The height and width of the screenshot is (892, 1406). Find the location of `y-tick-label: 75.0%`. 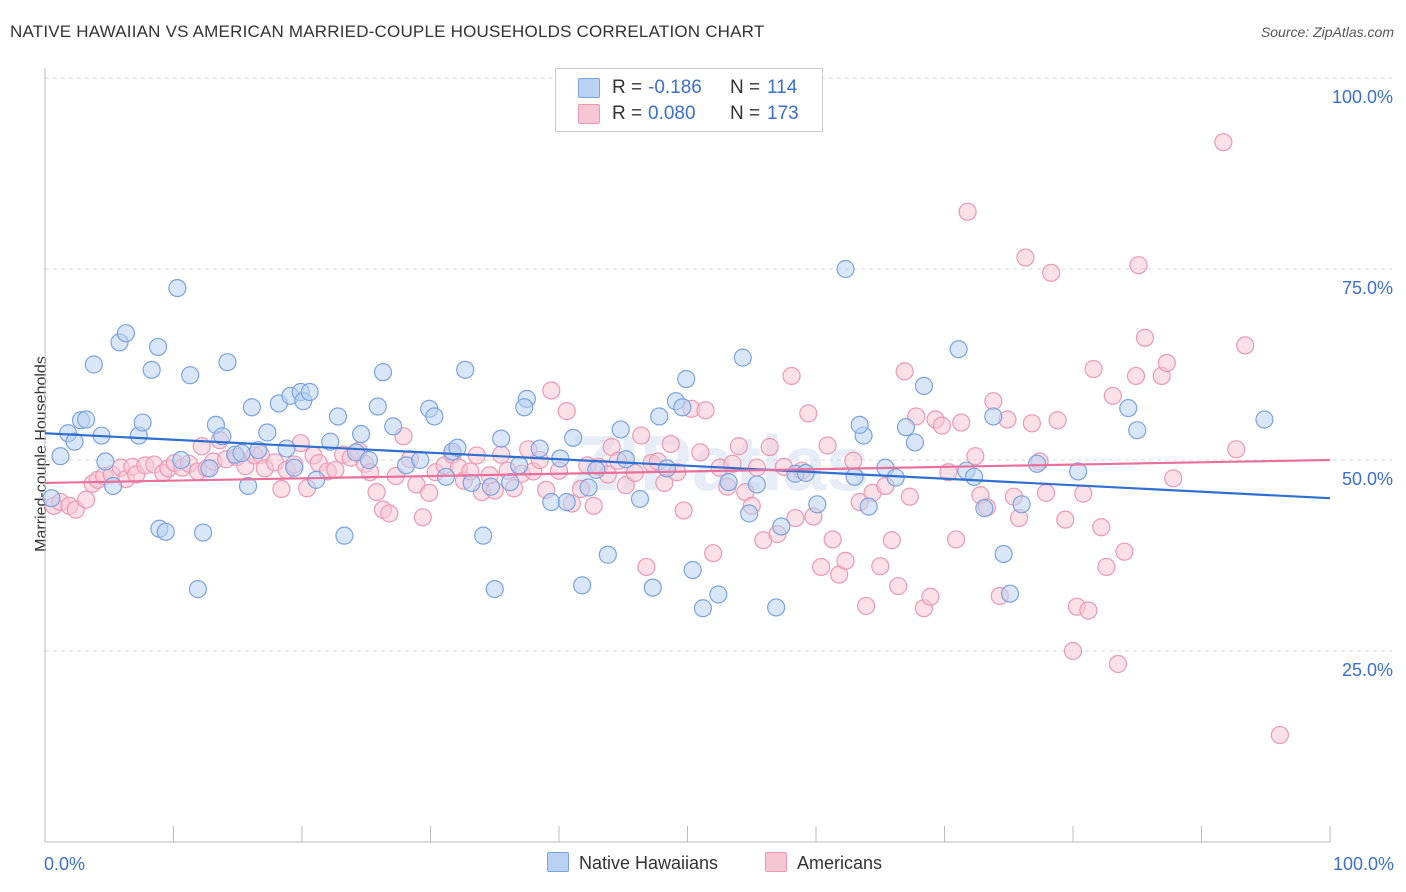

y-tick-label: 75.0% is located at coordinates (1367, 288).